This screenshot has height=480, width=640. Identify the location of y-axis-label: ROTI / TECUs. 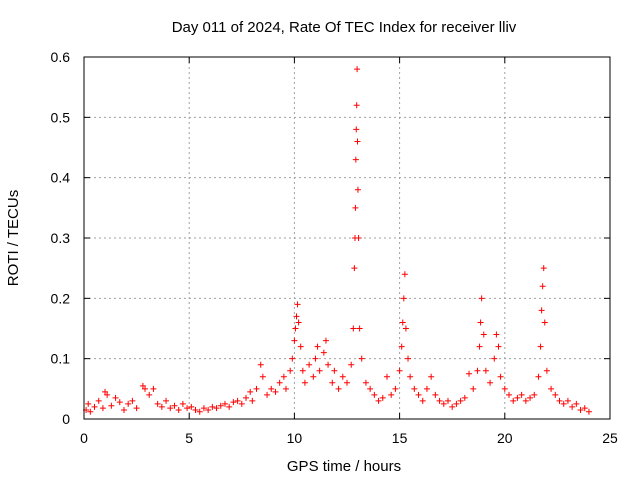
(13, 238).